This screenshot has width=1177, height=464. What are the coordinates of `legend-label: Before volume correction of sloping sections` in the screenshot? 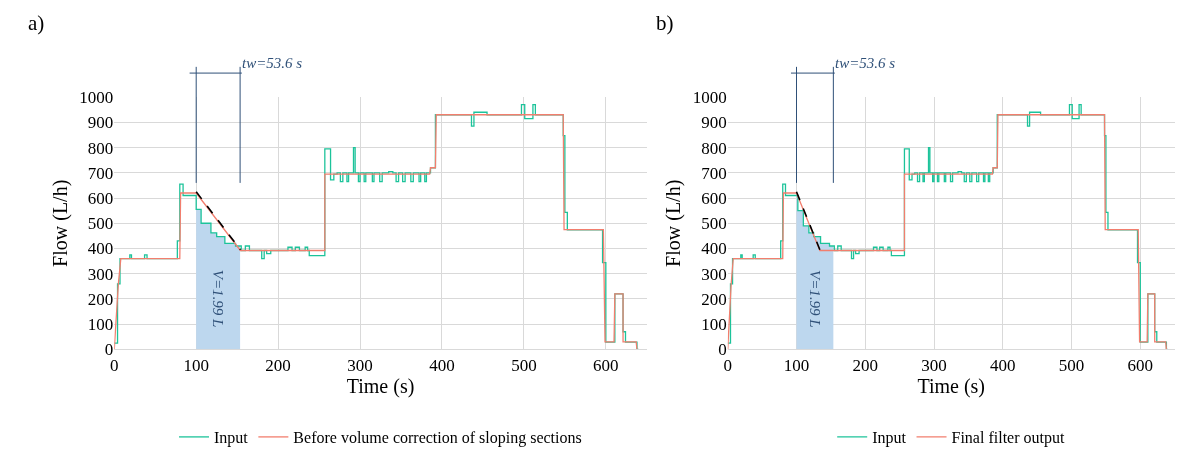 It's located at (437, 438).